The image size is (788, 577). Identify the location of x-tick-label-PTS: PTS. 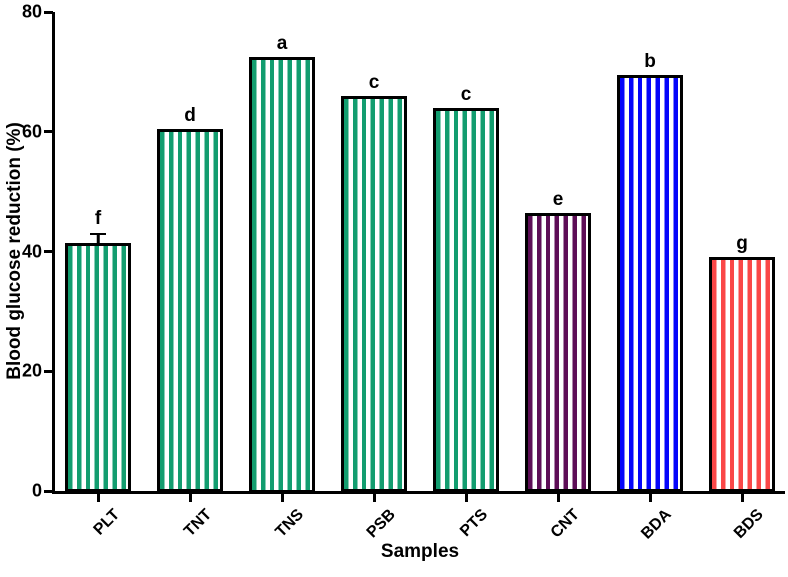
(474, 523).